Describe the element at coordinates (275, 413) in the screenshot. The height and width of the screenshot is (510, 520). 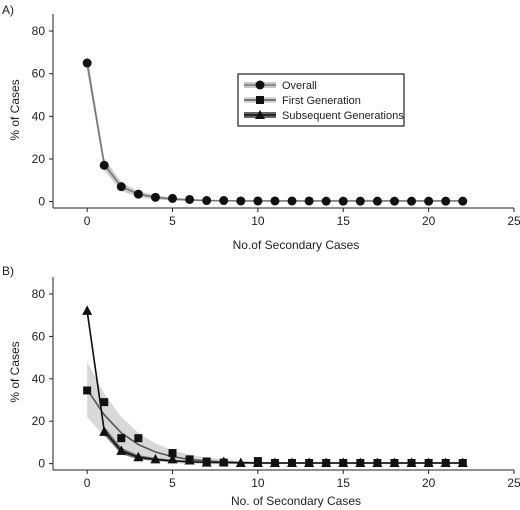
I see `confidence-band` at that location.